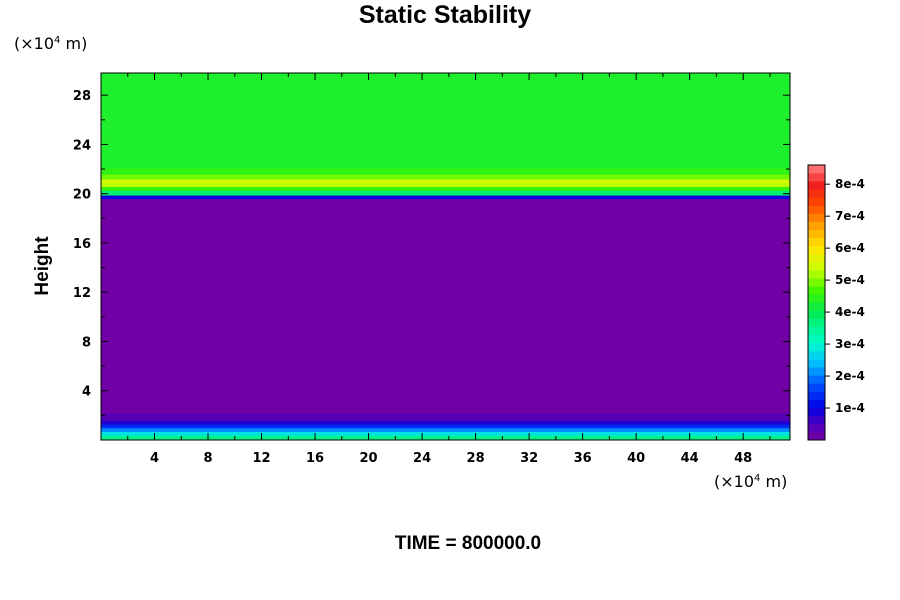 The width and height of the screenshot is (900, 600). What do you see at coordinates (82, 96) in the screenshot?
I see `y-tick-label: 28` at bounding box center [82, 96].